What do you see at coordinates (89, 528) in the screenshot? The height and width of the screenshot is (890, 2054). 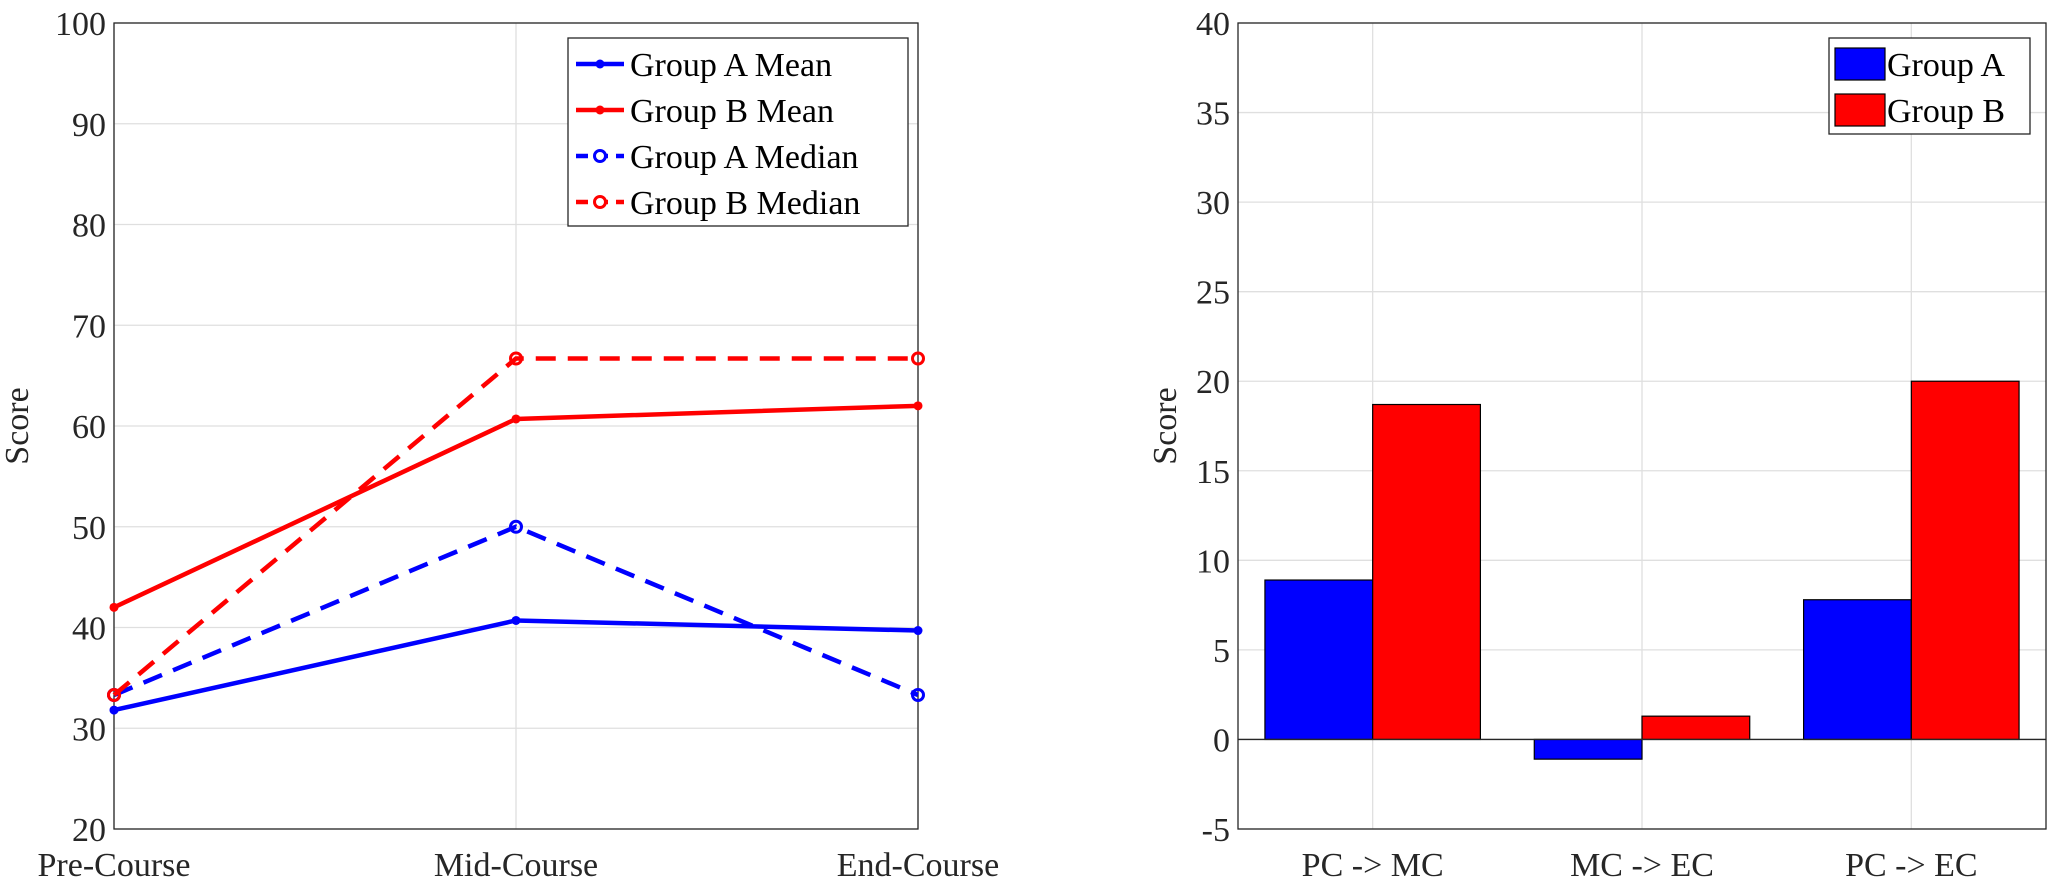 I see `y-tick-label: 50` at bounding box center [89, 528].